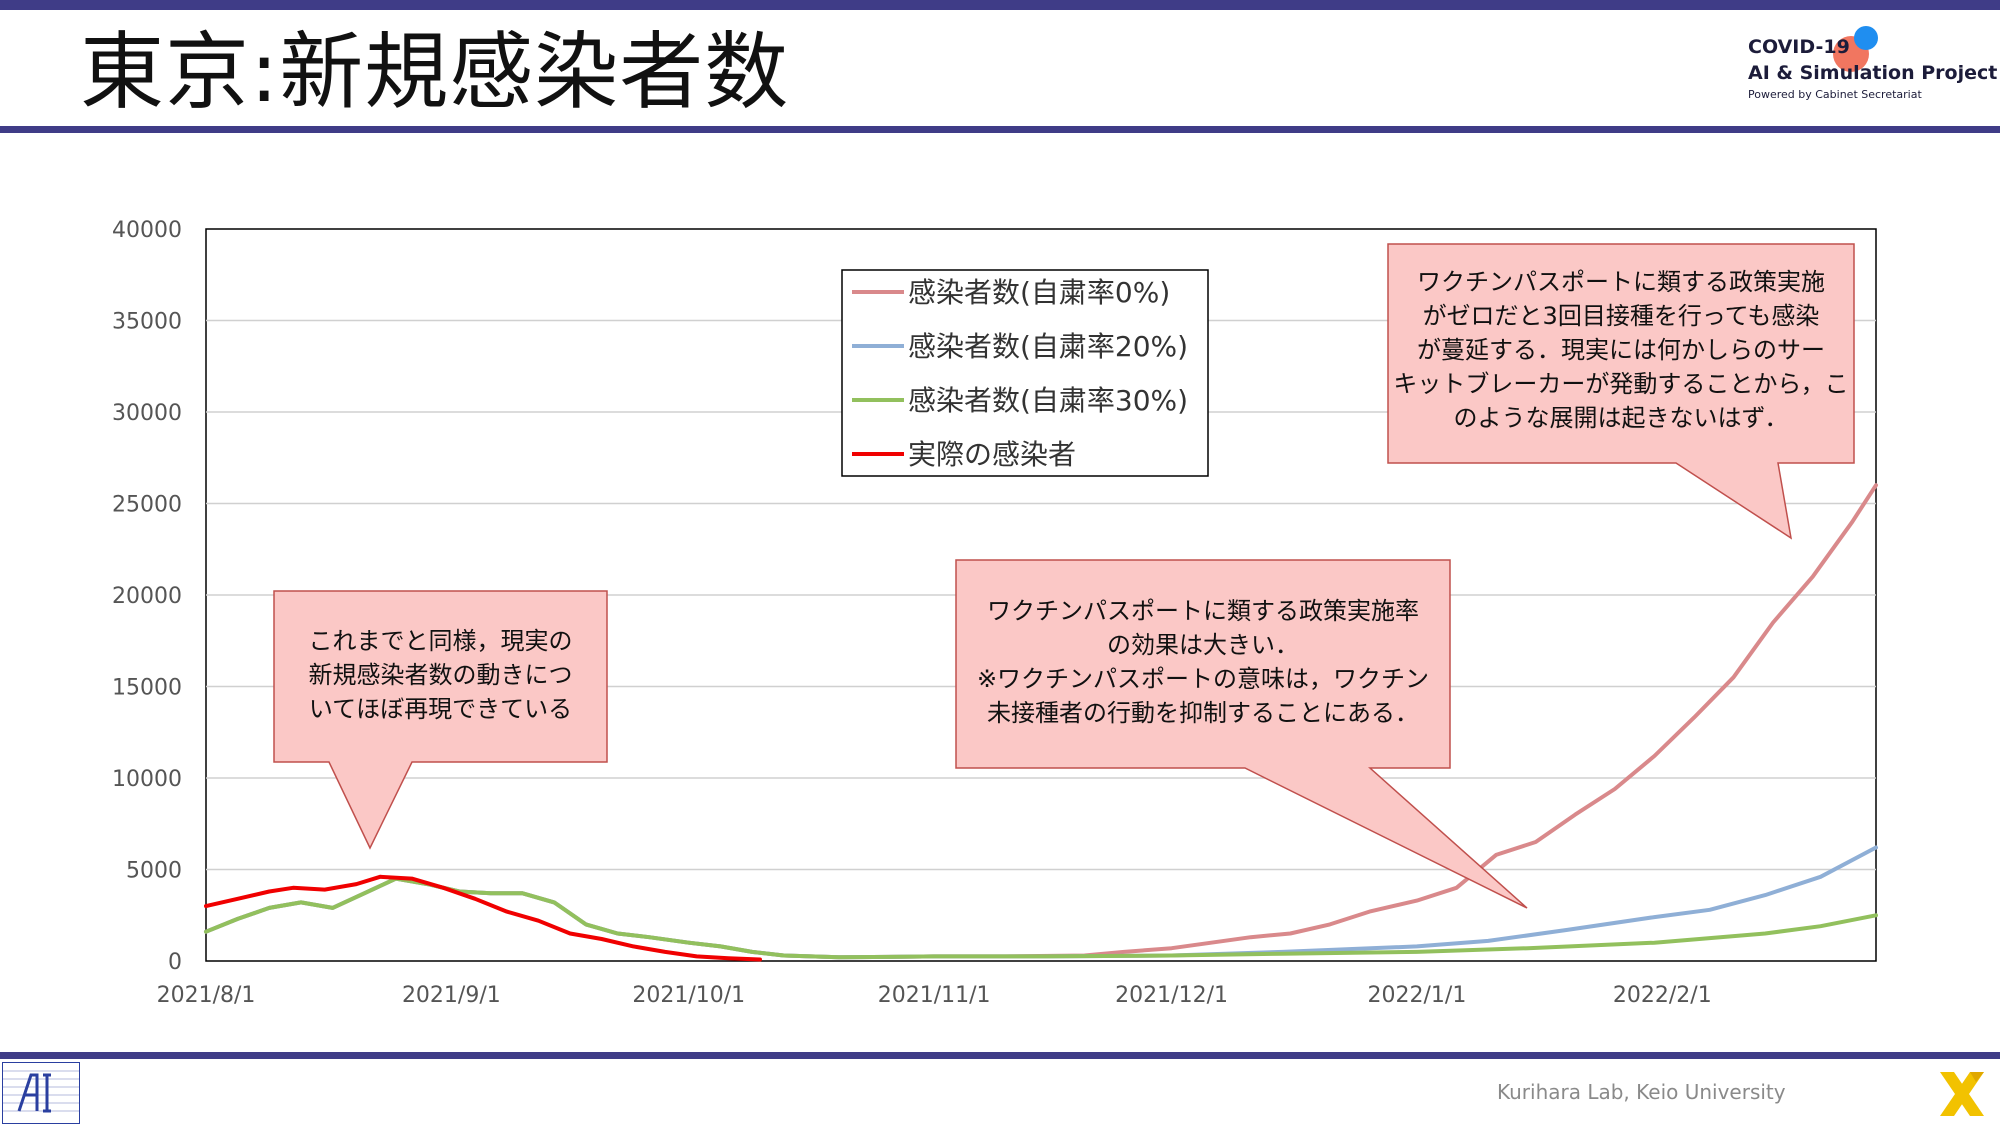  What do you see at coordinates (1417, 995) in the screenshot?
I see `x-tick-label-5: 2022/1/1` at bounding box center [1417, 995].